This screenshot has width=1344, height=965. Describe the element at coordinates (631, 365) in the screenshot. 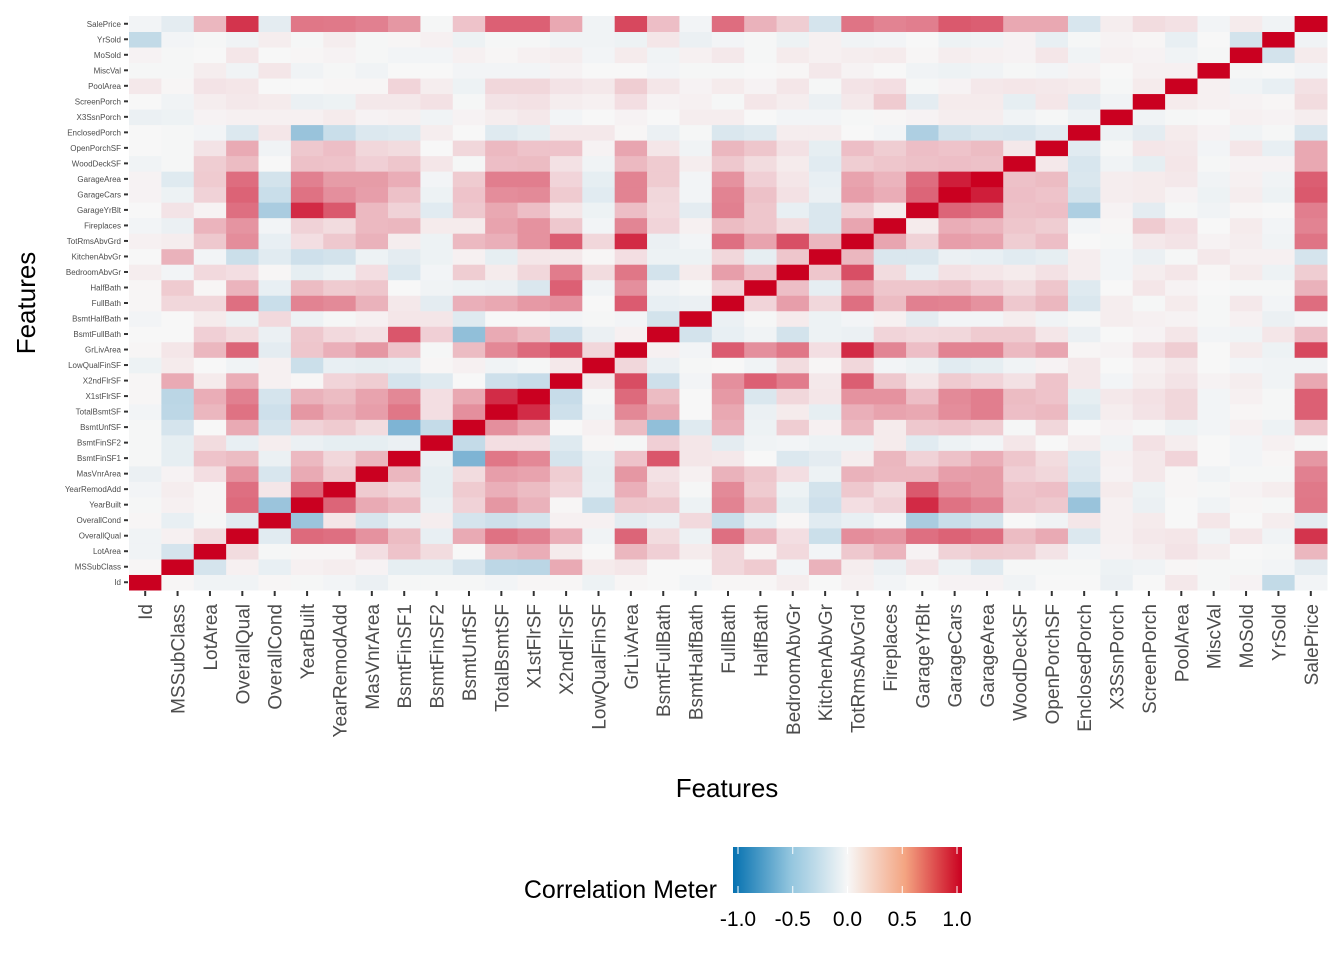

I see `heatmap-cell-LowQualFinSF-GrLivArea` at that location.